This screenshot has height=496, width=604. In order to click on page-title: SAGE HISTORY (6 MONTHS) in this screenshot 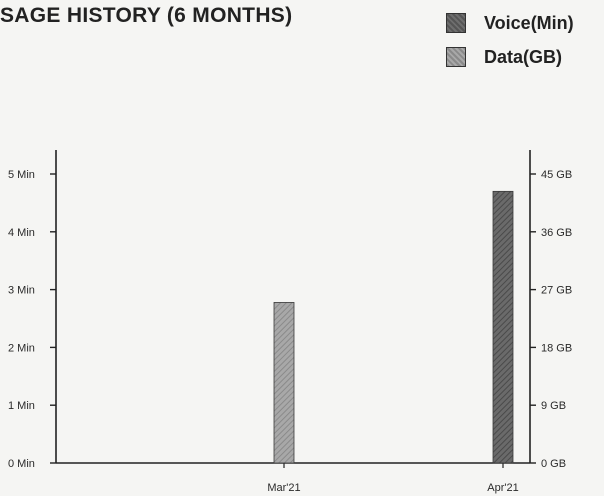, I will do `click(146, 15)`.